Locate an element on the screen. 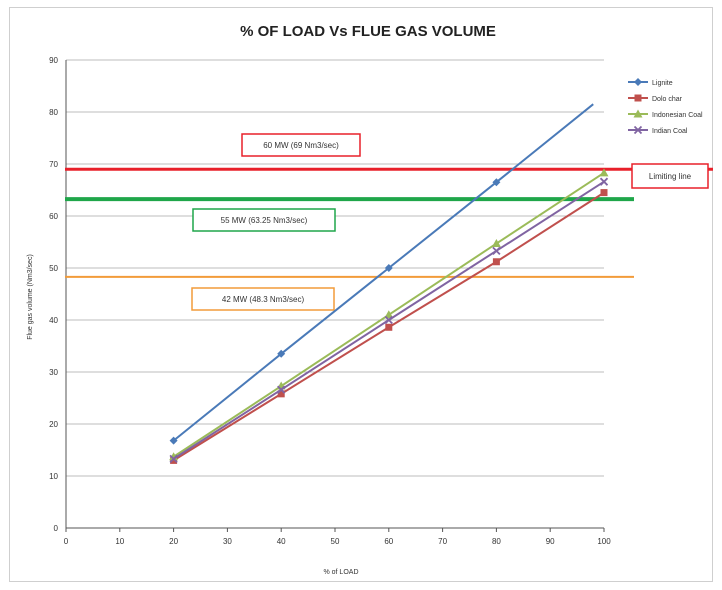  legend-label: Indonesian Coal is located at coordinates (677, 115).